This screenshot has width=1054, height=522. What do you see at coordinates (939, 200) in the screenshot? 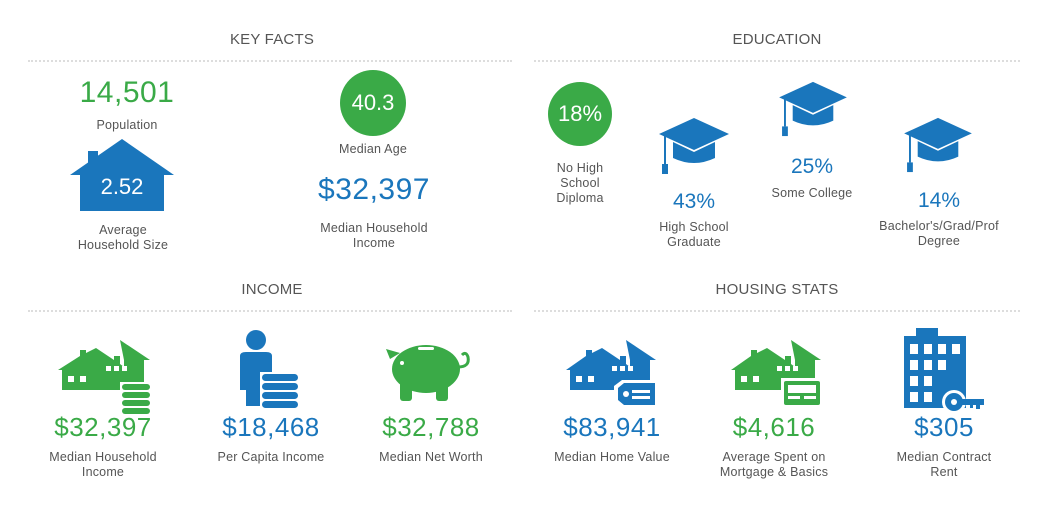
I see `bachelors-value: 14%` at bounding box center [939, 200].